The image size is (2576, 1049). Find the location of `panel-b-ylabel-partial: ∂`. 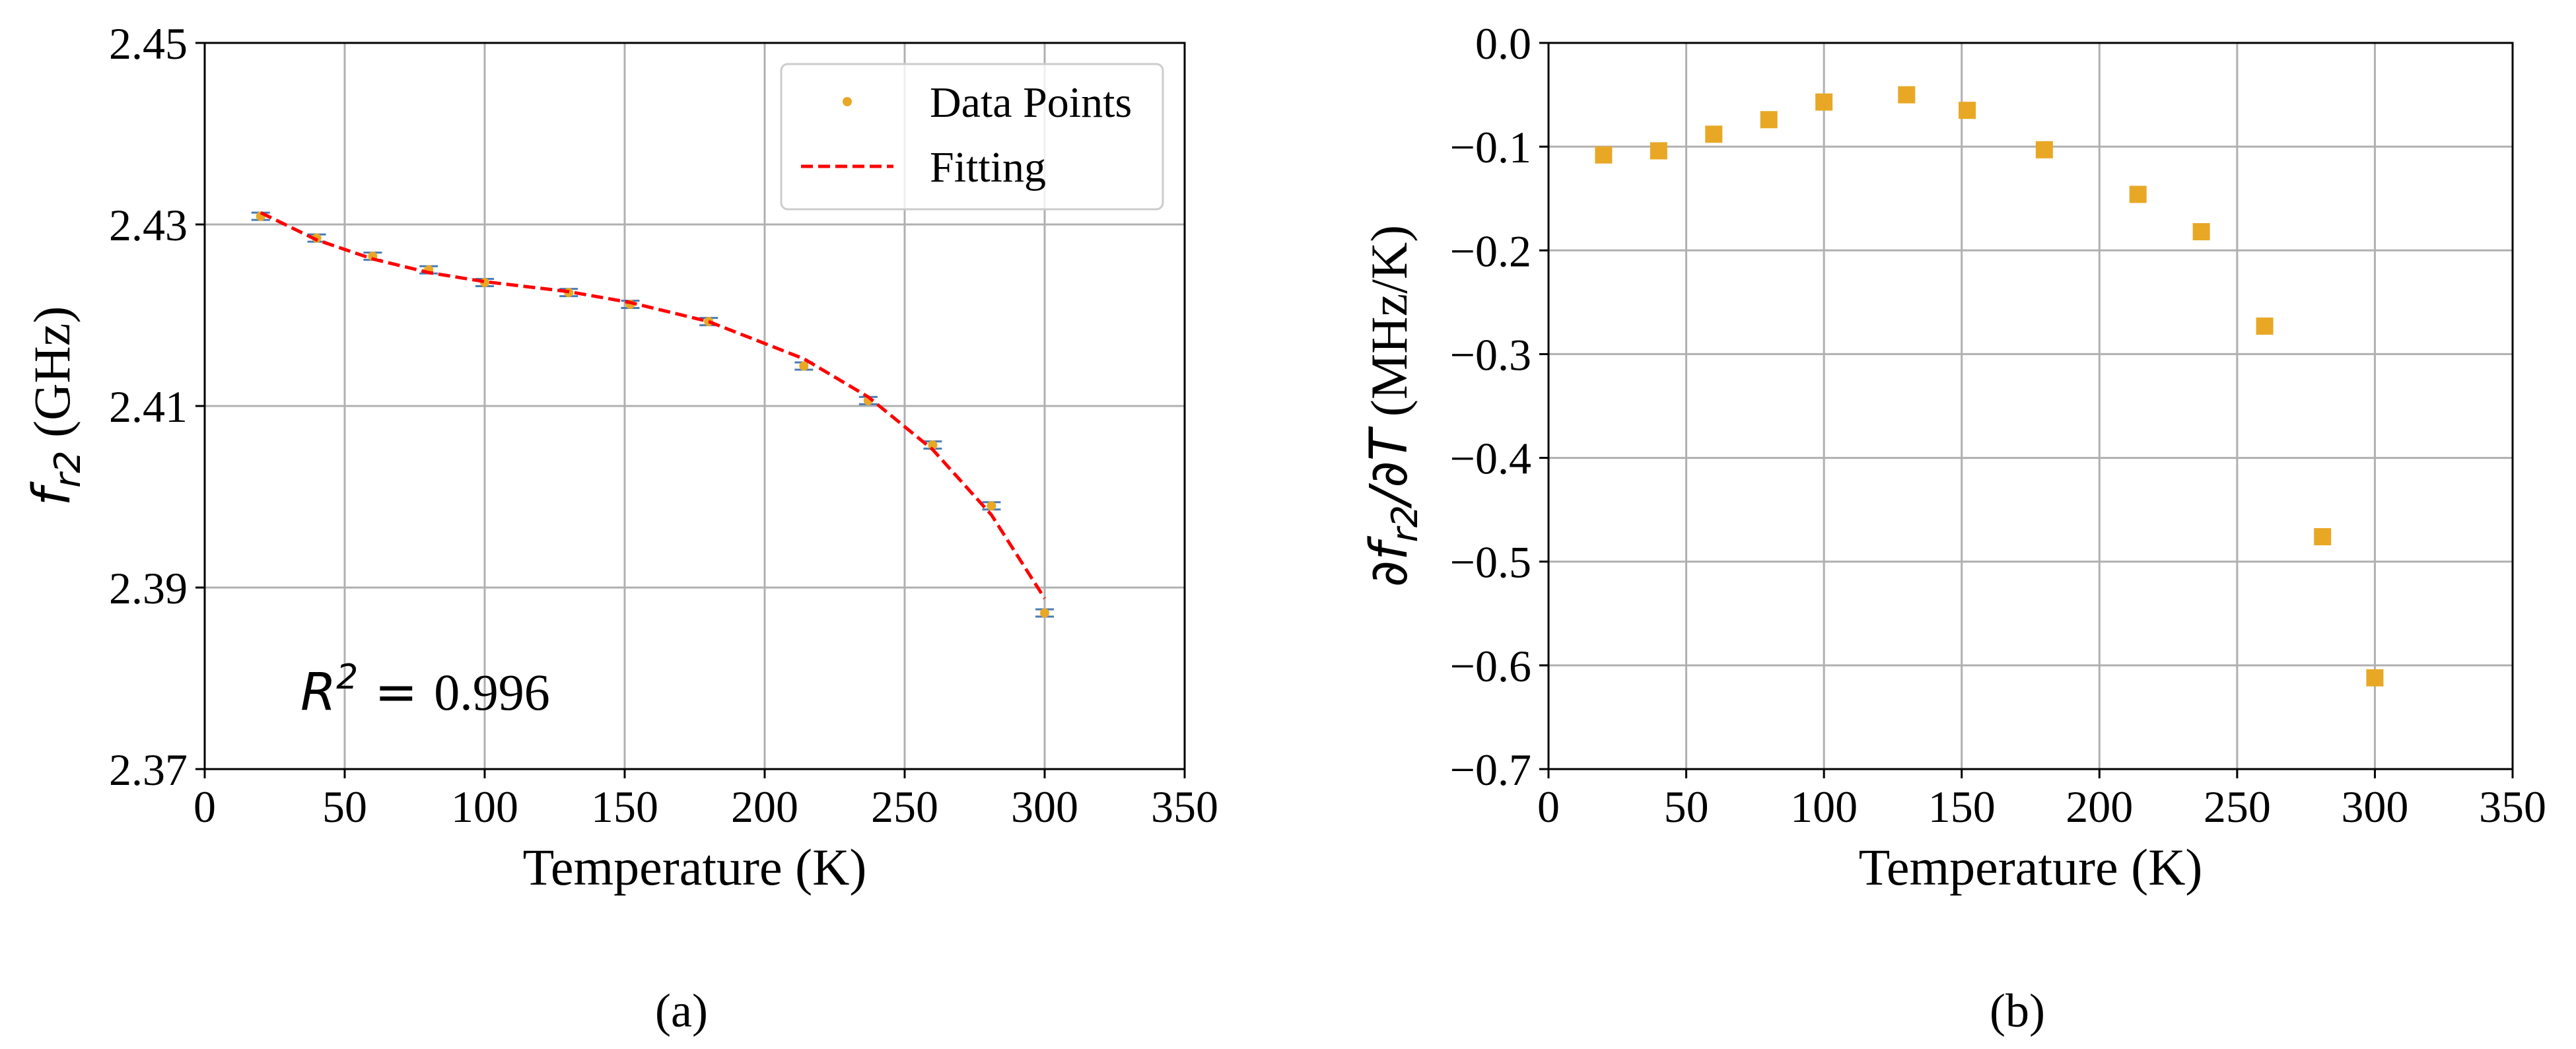

panel-b-ylabel-partial: ∂ is located at coordinates (1390, 573).